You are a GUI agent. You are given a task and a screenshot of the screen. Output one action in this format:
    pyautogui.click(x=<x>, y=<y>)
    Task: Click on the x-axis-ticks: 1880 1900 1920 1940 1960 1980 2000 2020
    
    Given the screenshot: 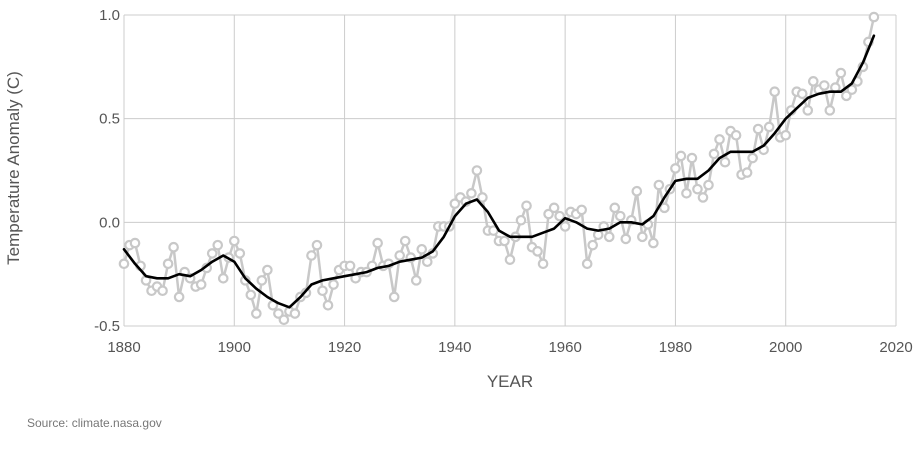 What is the action you would take?
    pyautogui.click(x=509, y=347)
    